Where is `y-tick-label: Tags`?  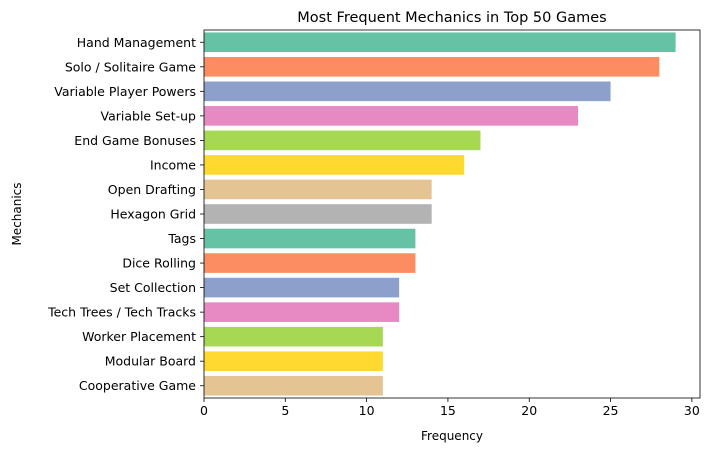
y-tick-label: Tags is located at coordinates (181, 238).